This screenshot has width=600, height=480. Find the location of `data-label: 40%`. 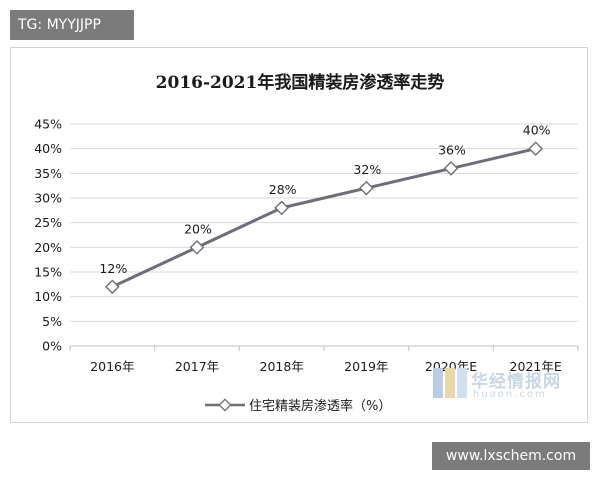

data-label: 40% is located at coordinates (537, 130).